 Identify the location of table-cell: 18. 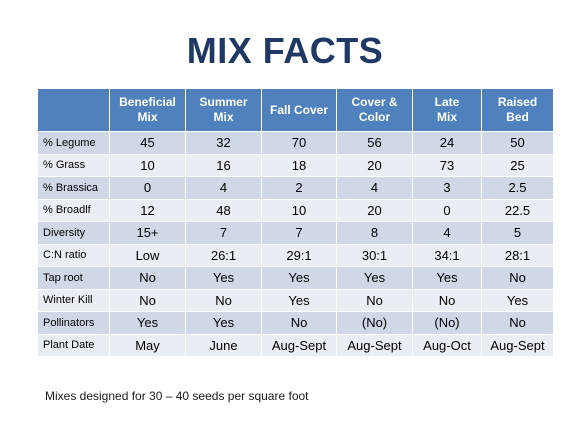
(299, 165).